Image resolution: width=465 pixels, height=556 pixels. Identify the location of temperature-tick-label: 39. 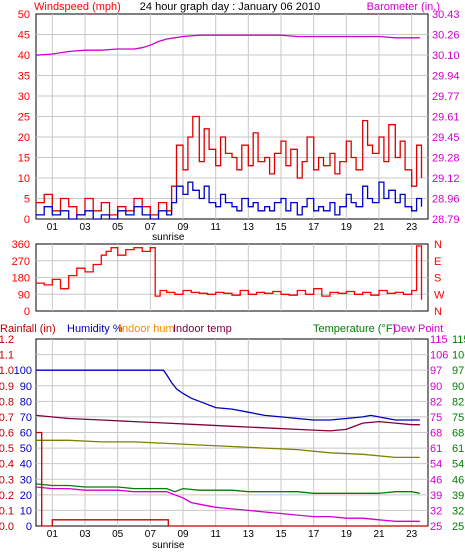
(458, 496).